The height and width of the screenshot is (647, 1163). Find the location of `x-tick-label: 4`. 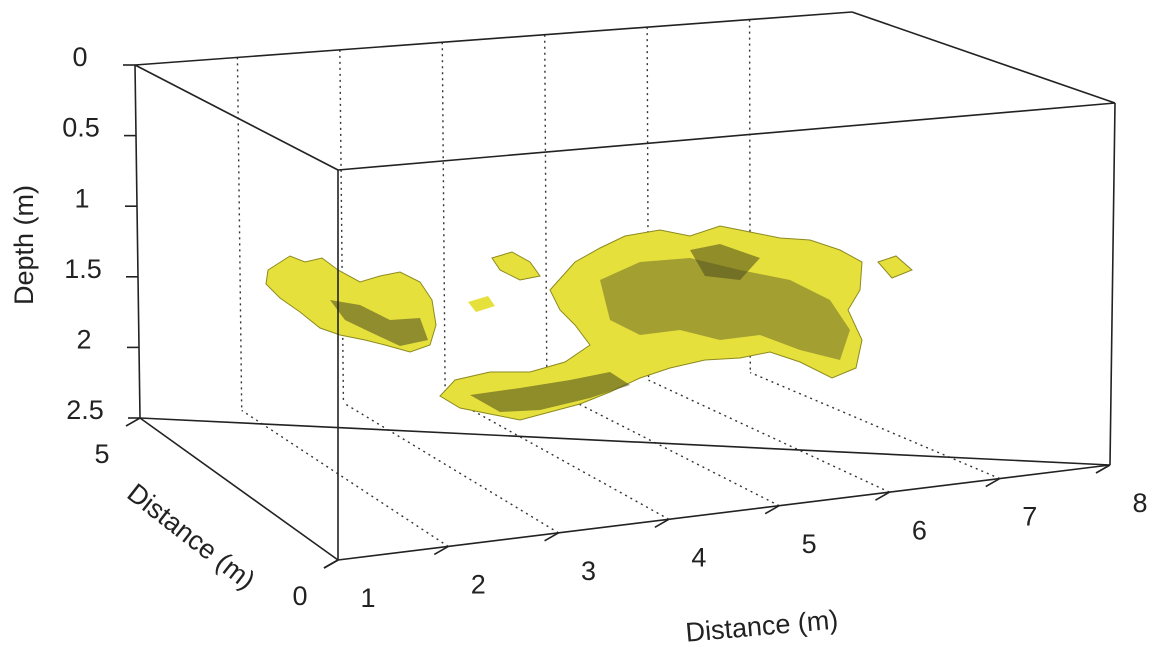

x-tick-label: 4 is located at coordinates (698, 557).